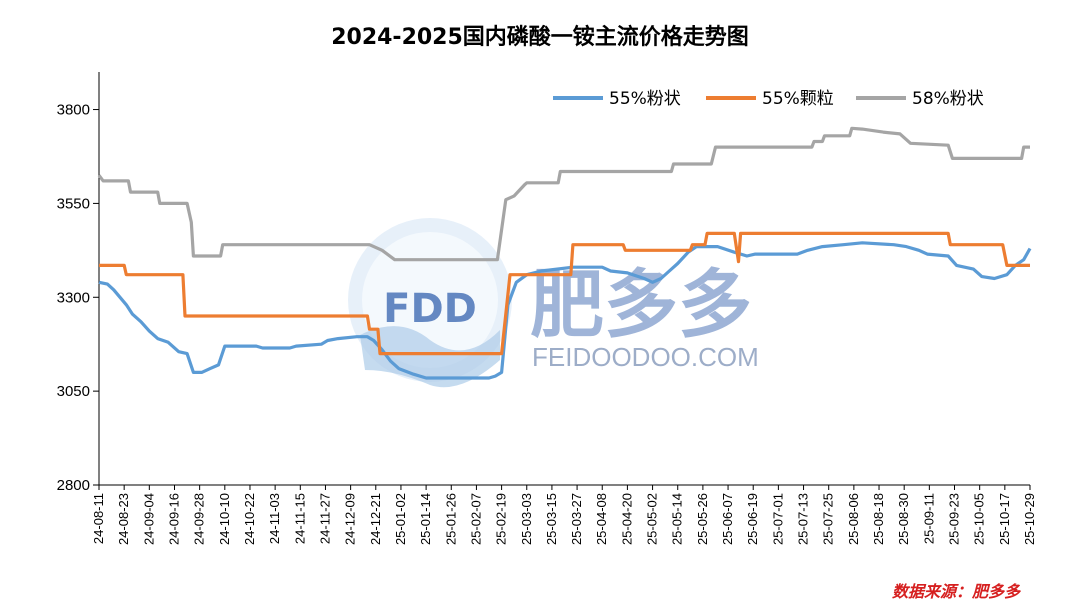  Describe the element at coordinates (702, 519) in the screenshot. I see `x-tick-label: 25-05-26` at that location.